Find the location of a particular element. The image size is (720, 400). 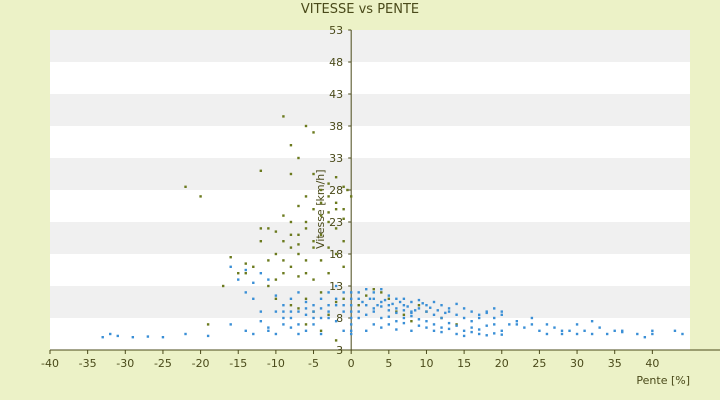

chart-title: VITESSE vs PENTE is located at coordinates (360, 9).